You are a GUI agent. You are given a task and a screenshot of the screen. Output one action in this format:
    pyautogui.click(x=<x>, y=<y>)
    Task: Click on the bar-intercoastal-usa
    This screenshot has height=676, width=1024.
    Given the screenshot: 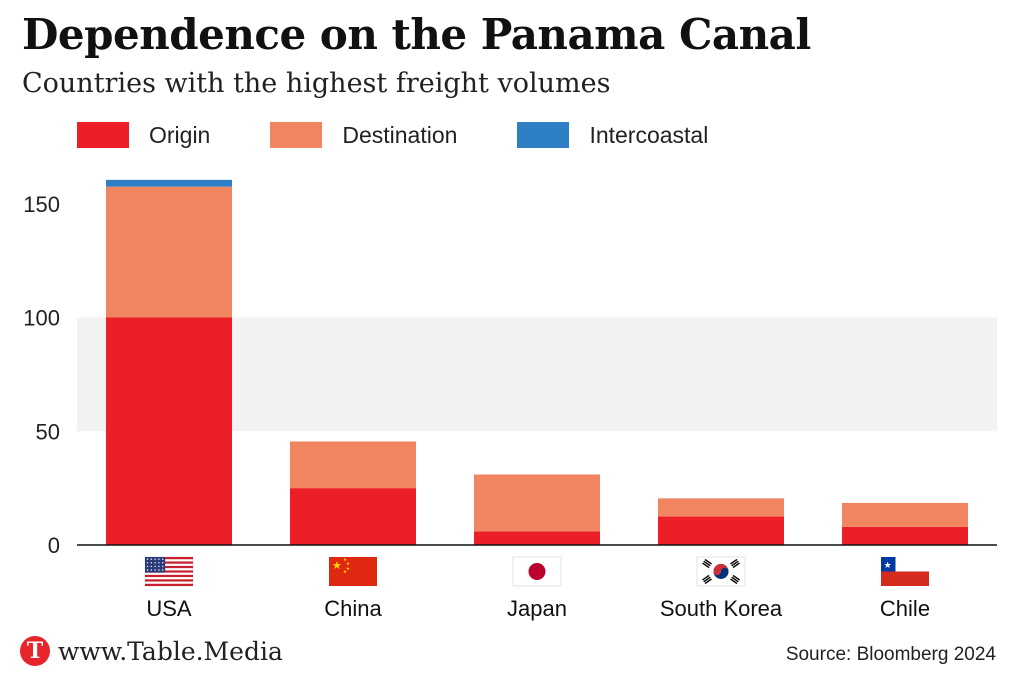 What is the action you would take?
    pyautogui.click(x=169, y=183)
    